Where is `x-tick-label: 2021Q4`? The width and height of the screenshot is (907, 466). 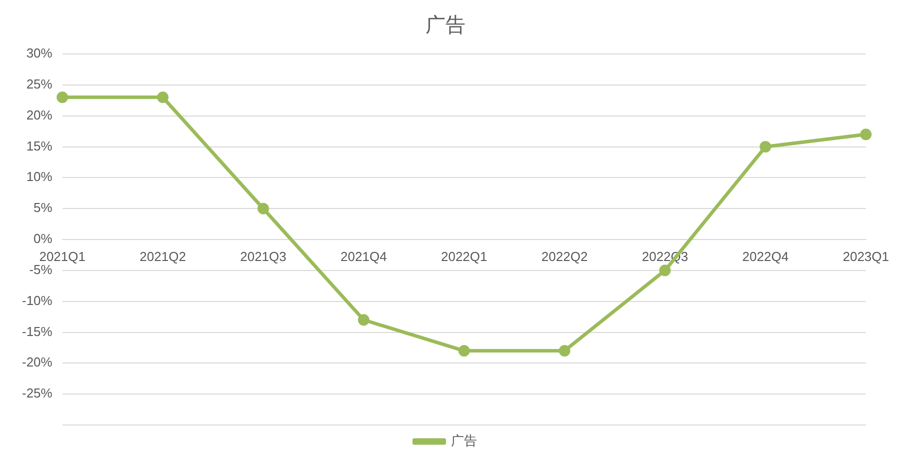
x-tick-label: 2021Q4 is located at coordinates (363, 256).